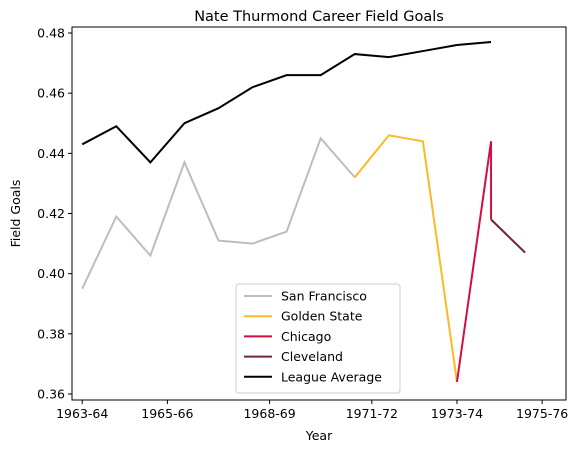  Describe the element at coordinates (51, 33) in the screenshot. I see `y-tick-label: 0.48` at that location.